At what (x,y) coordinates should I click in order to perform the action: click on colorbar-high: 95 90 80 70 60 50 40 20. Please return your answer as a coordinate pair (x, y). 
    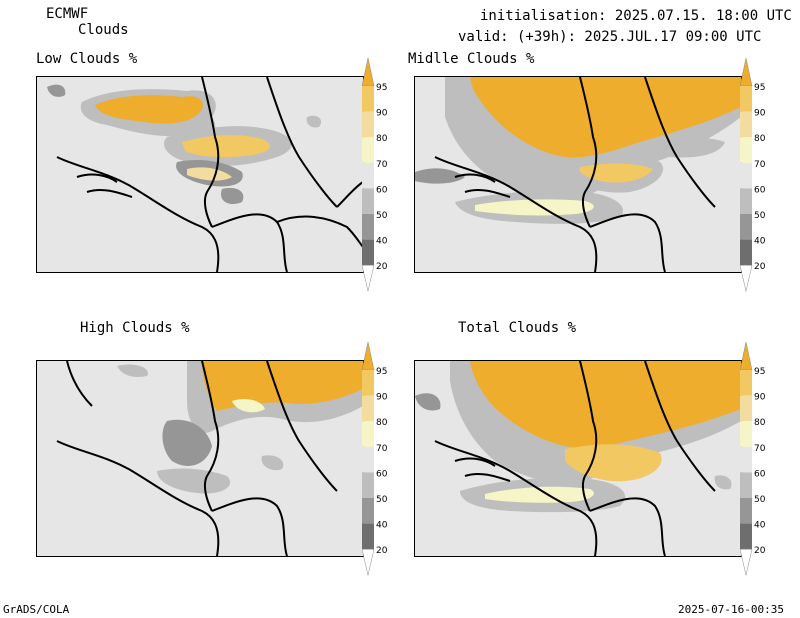
    Looking at the image, I should click on (381, 461).